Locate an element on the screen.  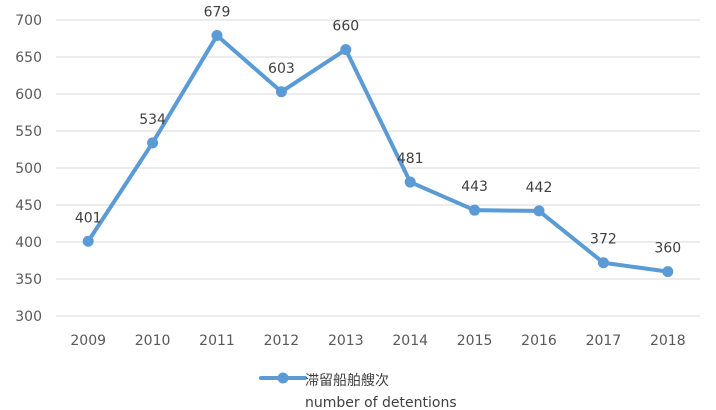
y-tick-label: 300 is located at coordinates (28, 317).